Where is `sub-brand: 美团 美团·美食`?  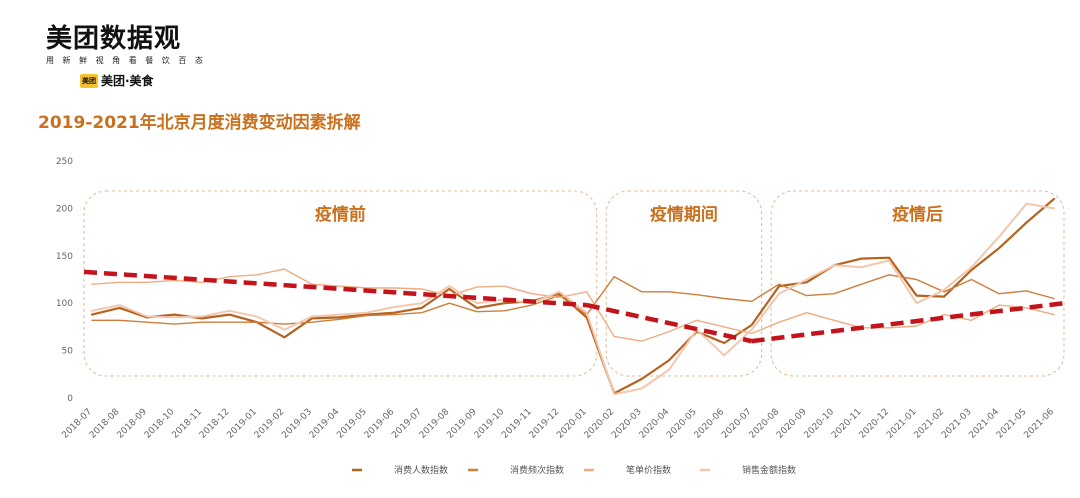
sub-brand: 美团 美团·美食 is located at coordinates (143, 80).